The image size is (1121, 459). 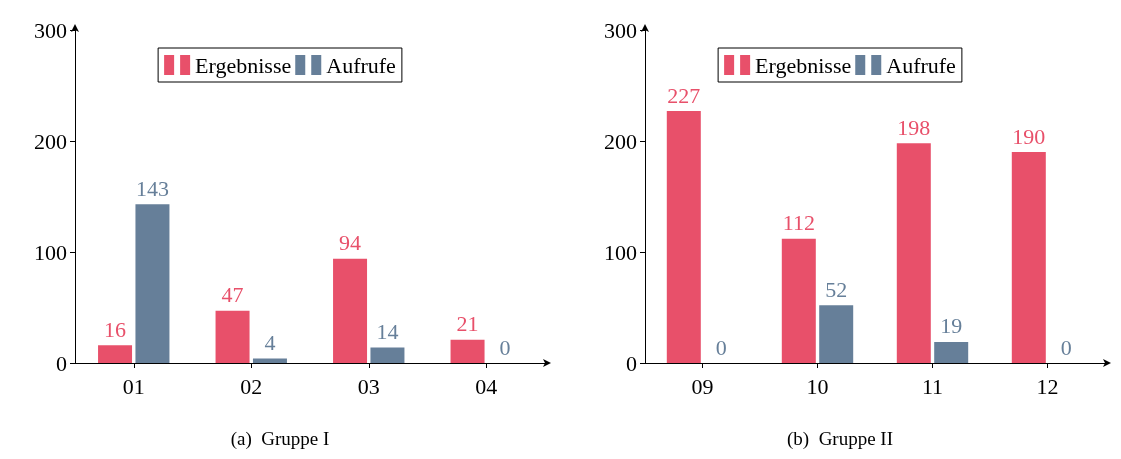 What do you see at coordinates (840, 439) in the screenshot?
I see `text: (b) Gruppe II` at bounding box center [840, 439].